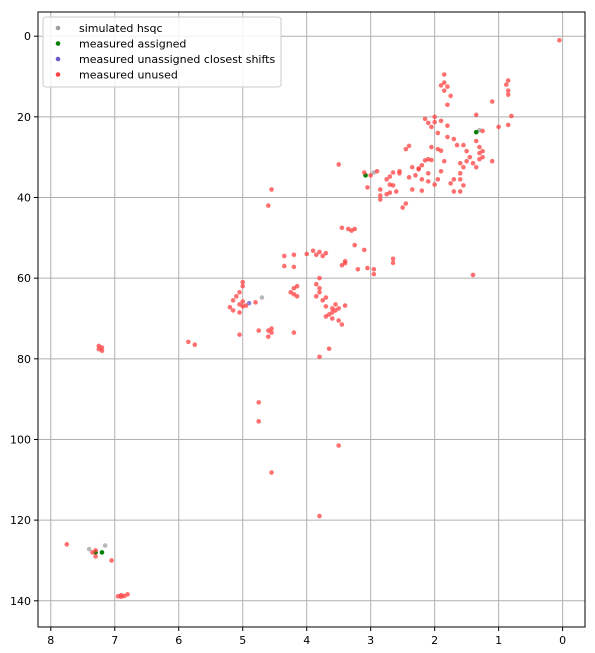 The image size is (595, 653). Describe the element at coordinates (370, 640) in the screenshot. I see `x-tick-label: 3` at that location.